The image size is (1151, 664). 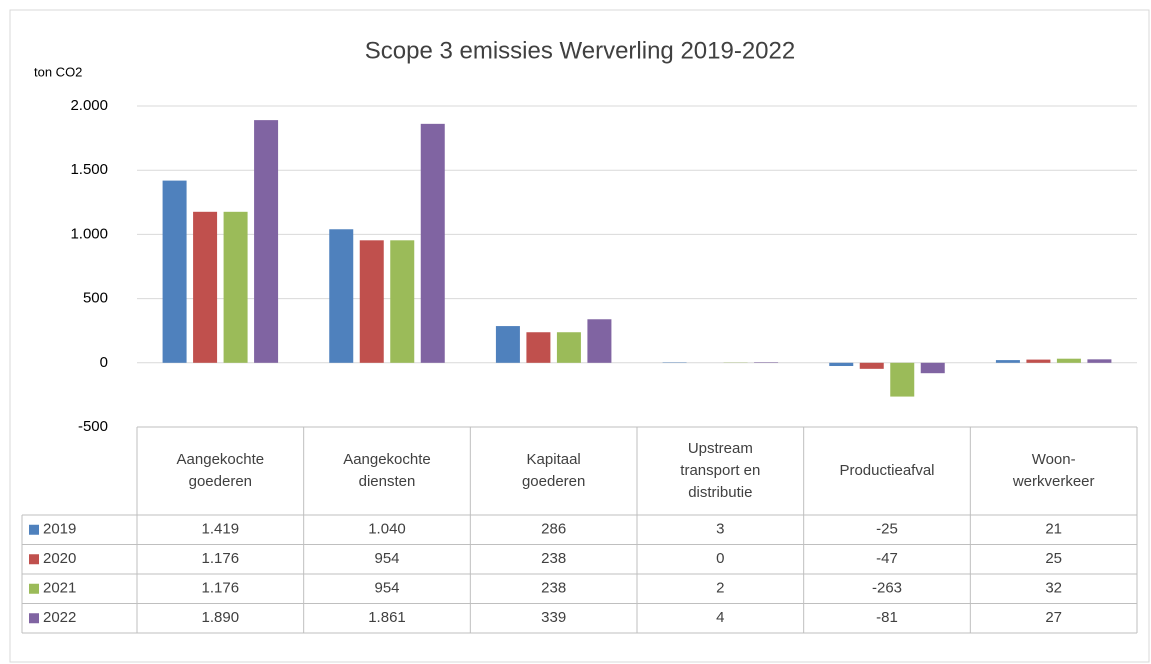 I want to click on category-text: Woon-werkverkeer, so click(x=1053, y=470).